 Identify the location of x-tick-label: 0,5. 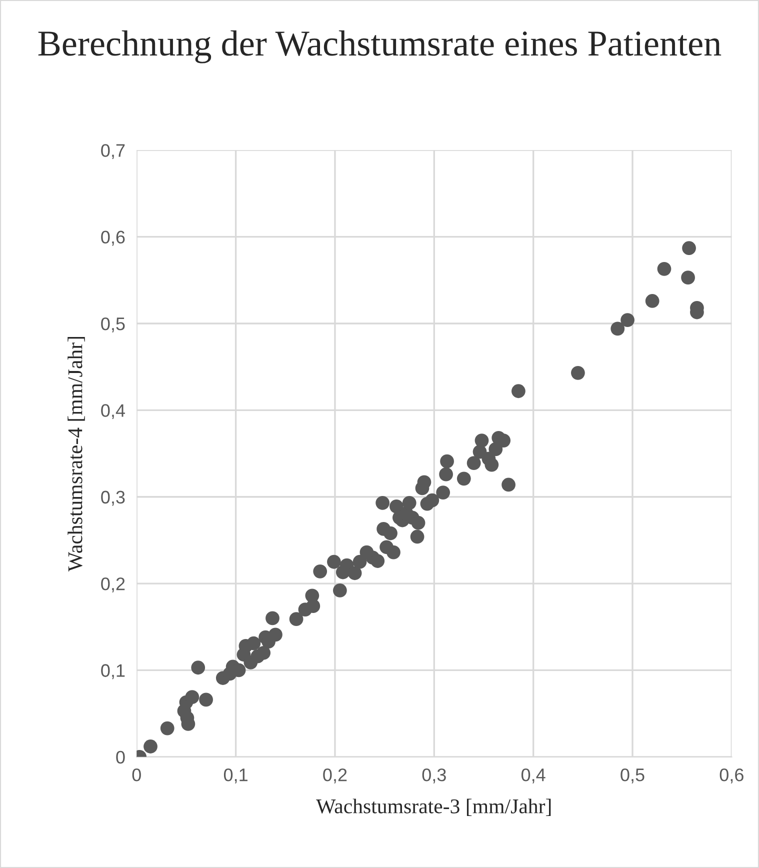
(632, 776).